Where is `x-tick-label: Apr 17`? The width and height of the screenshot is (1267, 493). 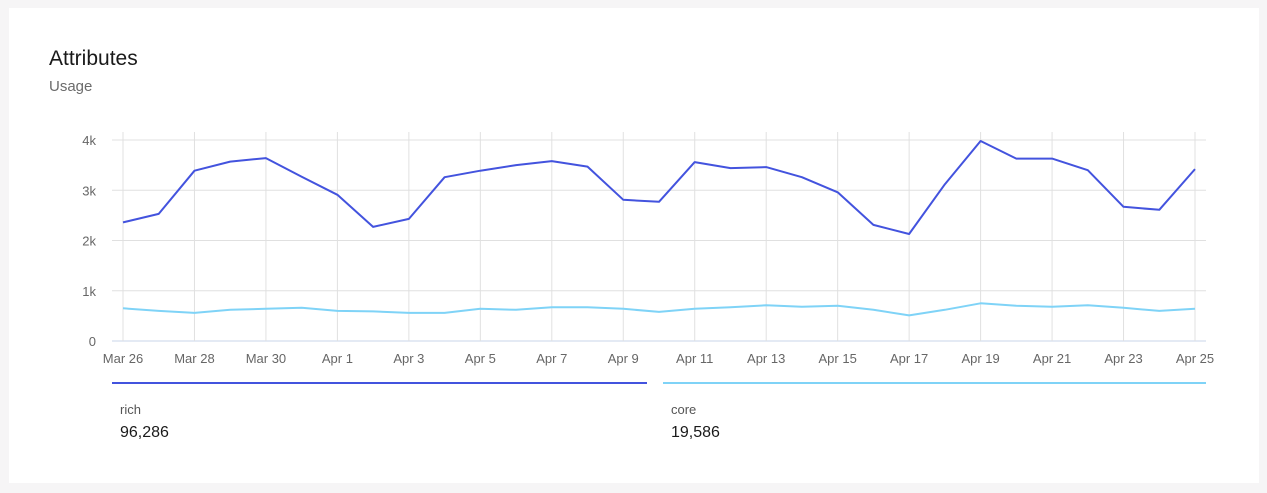 x-tick-label: Apr 17 is located at coordinates (909, 358).